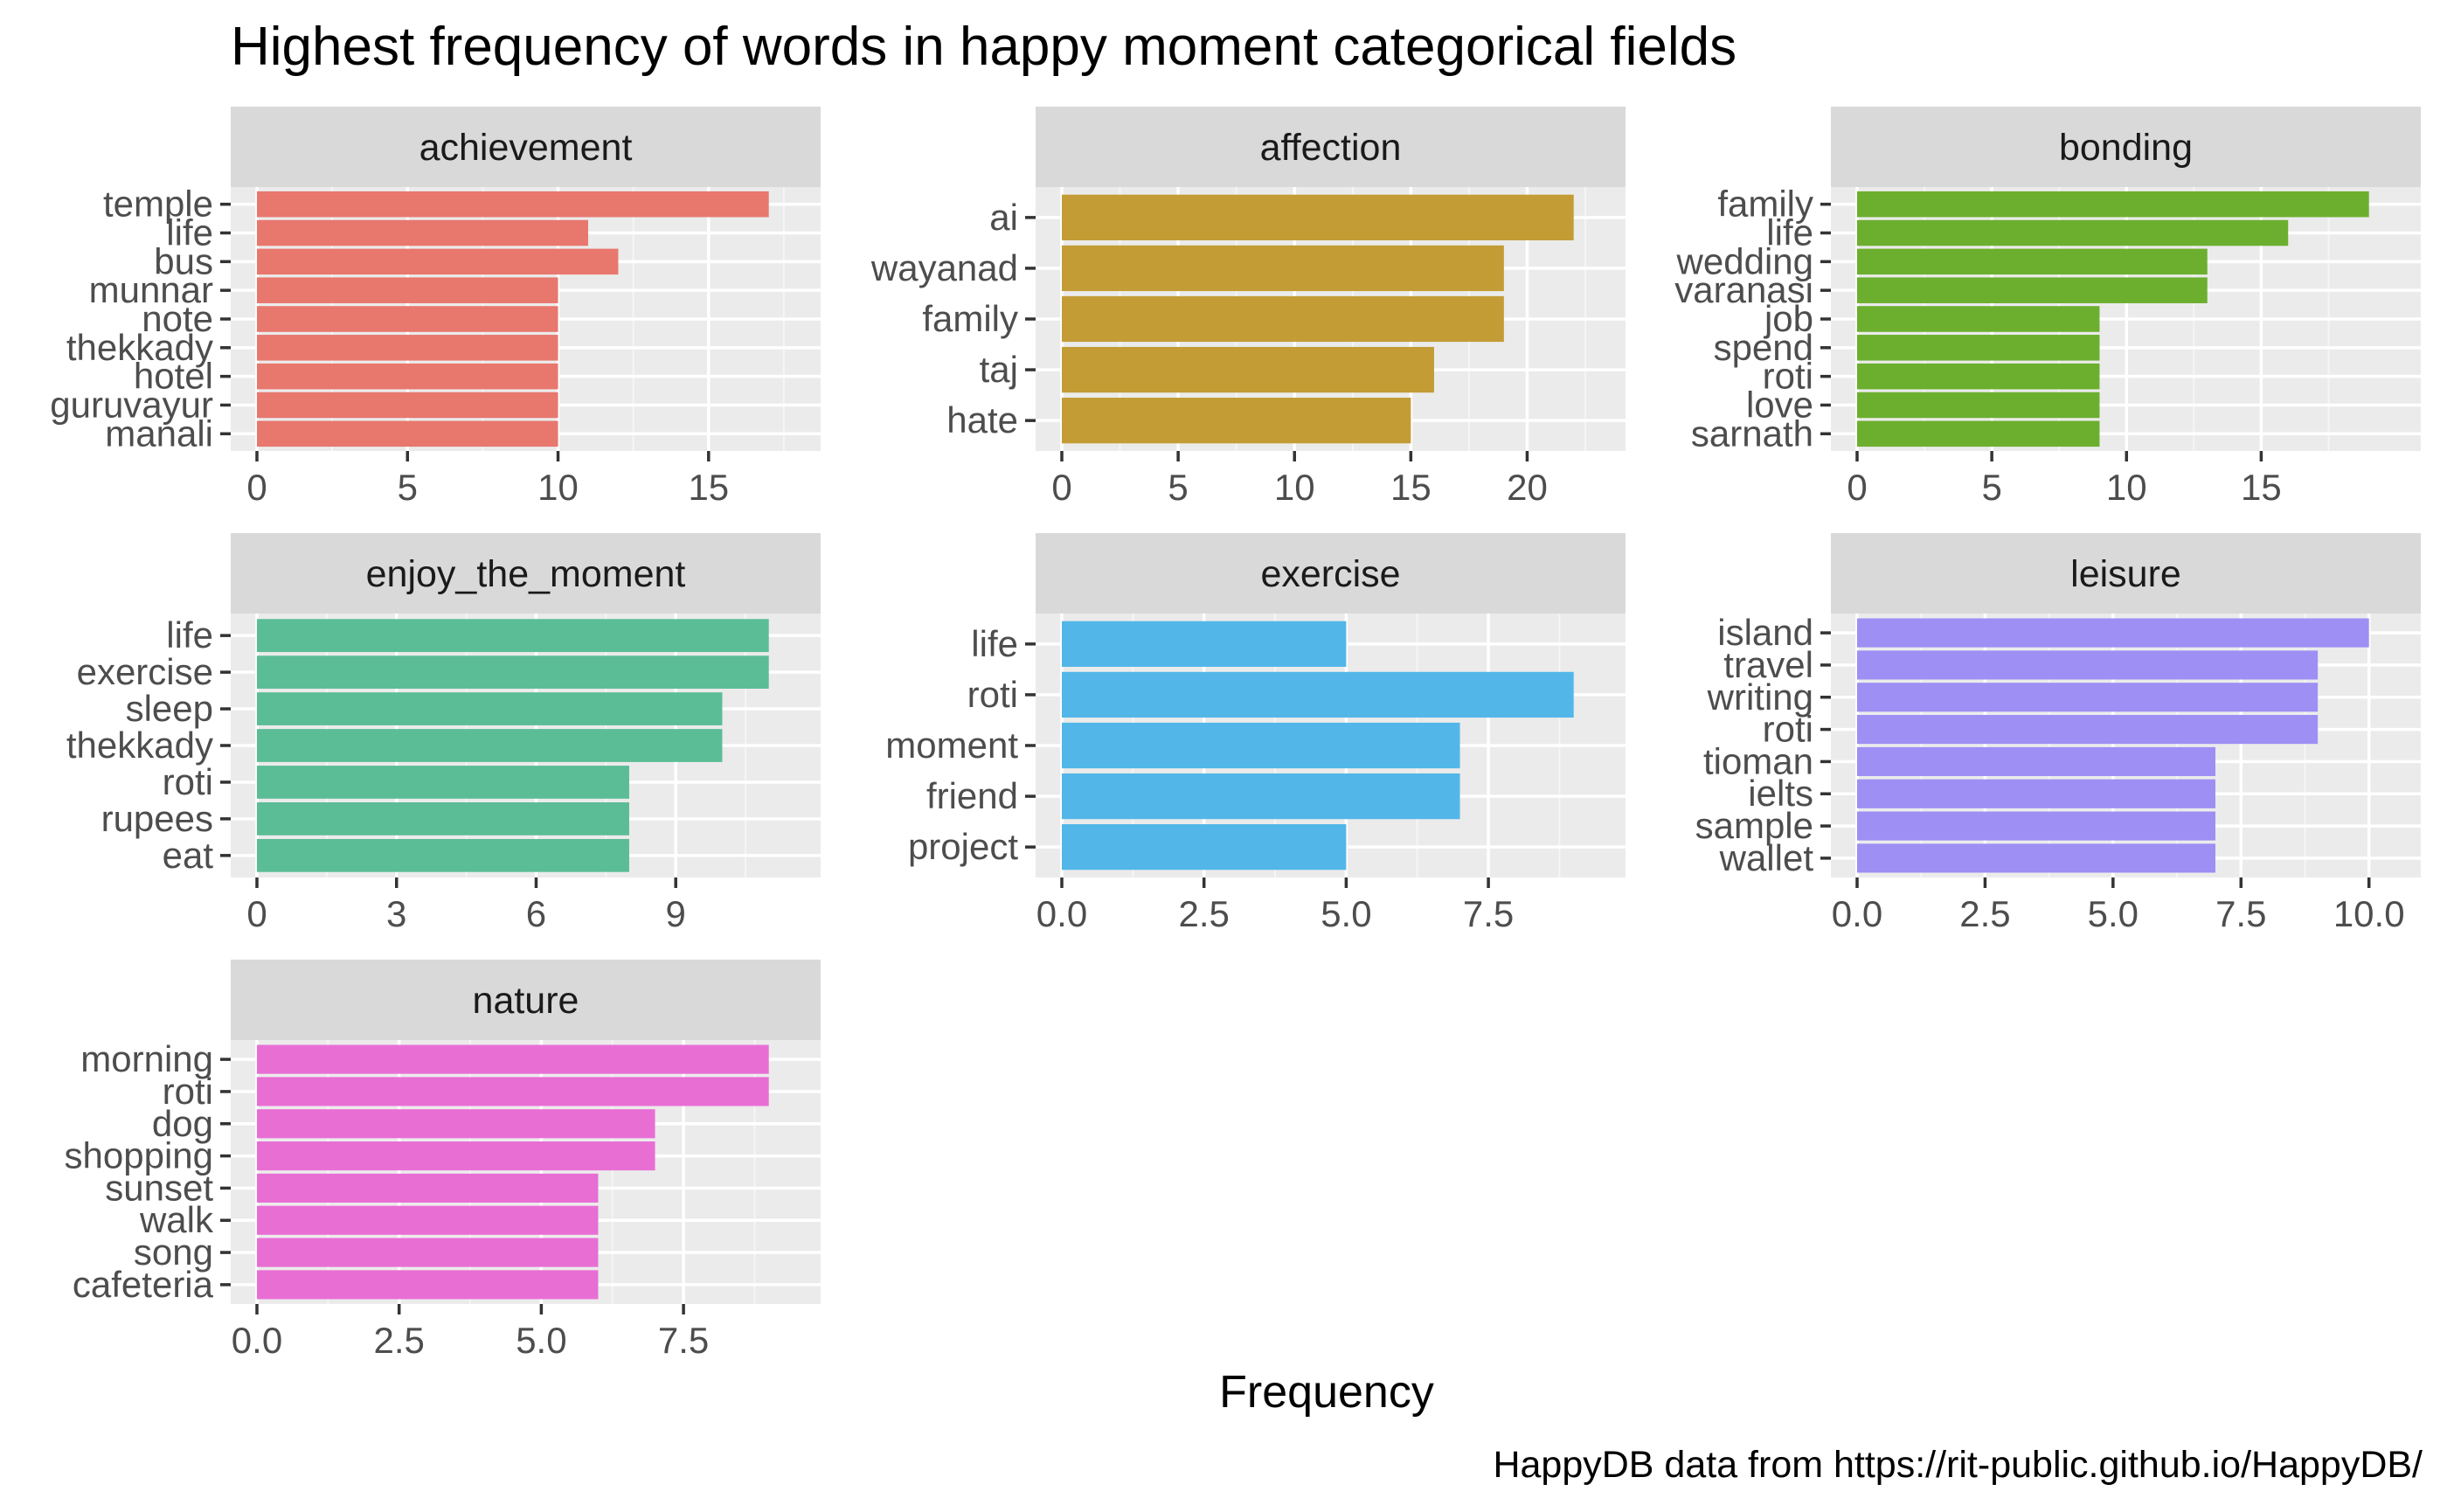 The width and height of the screenshot is (2447, 1512). What do you see at coordinates (2036, 826) in the screenshot?
I see `bar-sample` at bounding box center [2036, 826].